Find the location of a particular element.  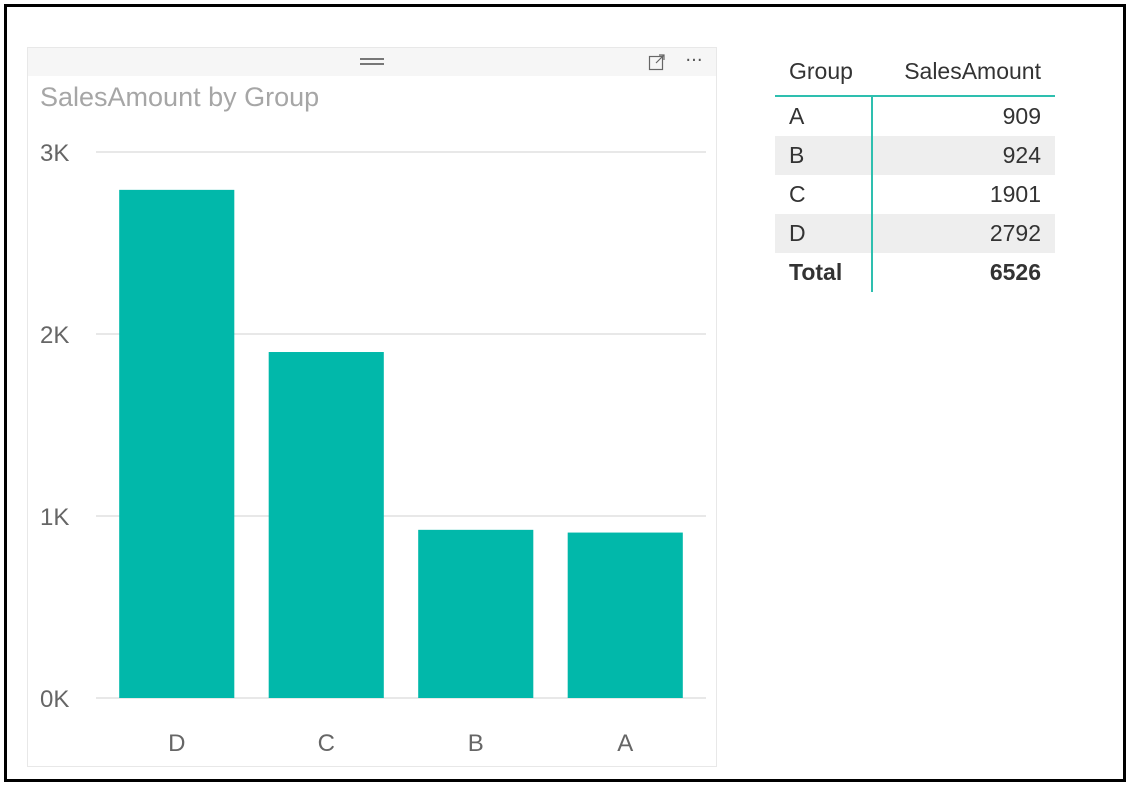

cell-group: C is located at coordinates (824, 194).